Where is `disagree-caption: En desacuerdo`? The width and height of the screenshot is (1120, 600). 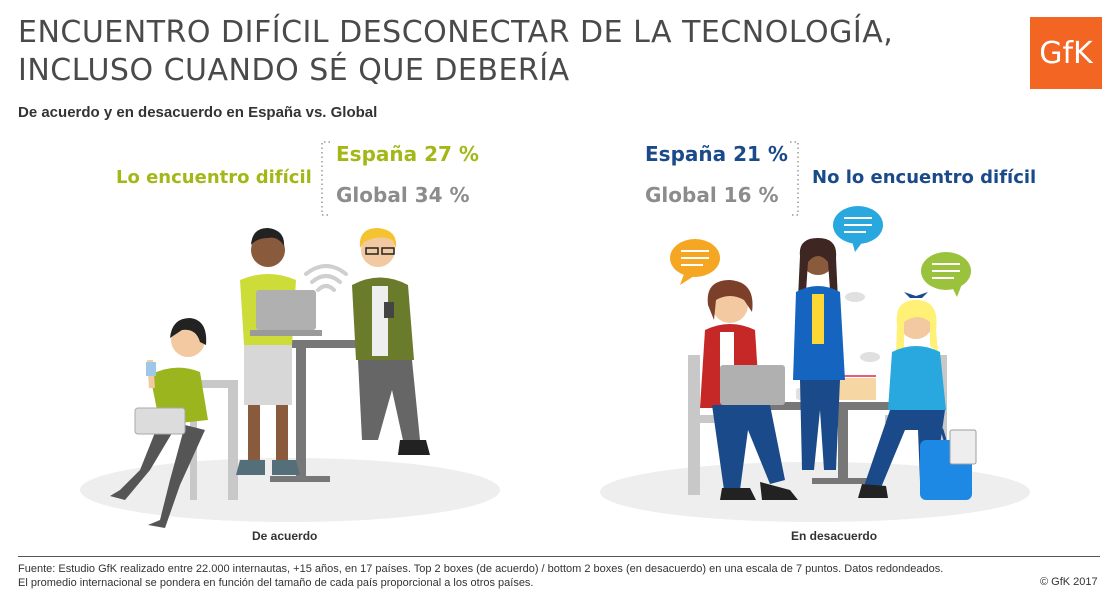 disagree-caption: En desacuerdo is located at coordinates (834, 536).